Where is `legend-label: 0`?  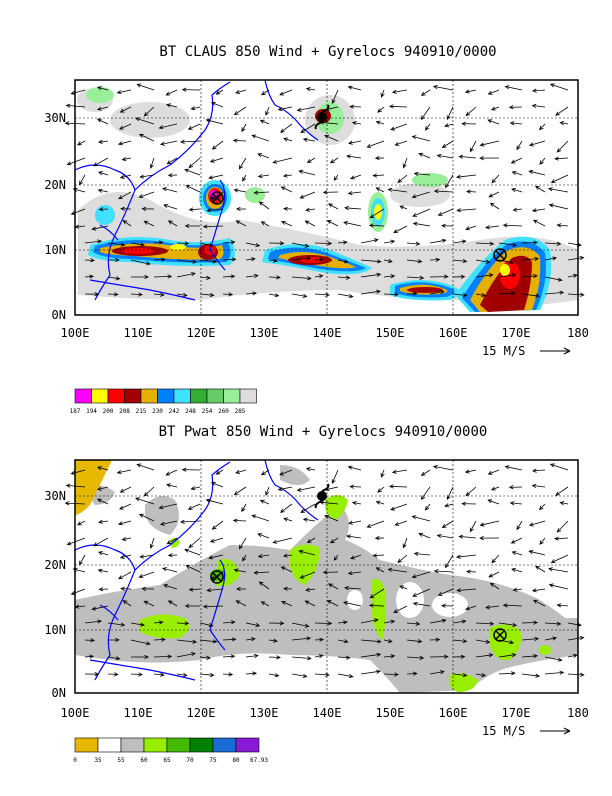
legend-label: 0 is located at coordinates (75, 760).